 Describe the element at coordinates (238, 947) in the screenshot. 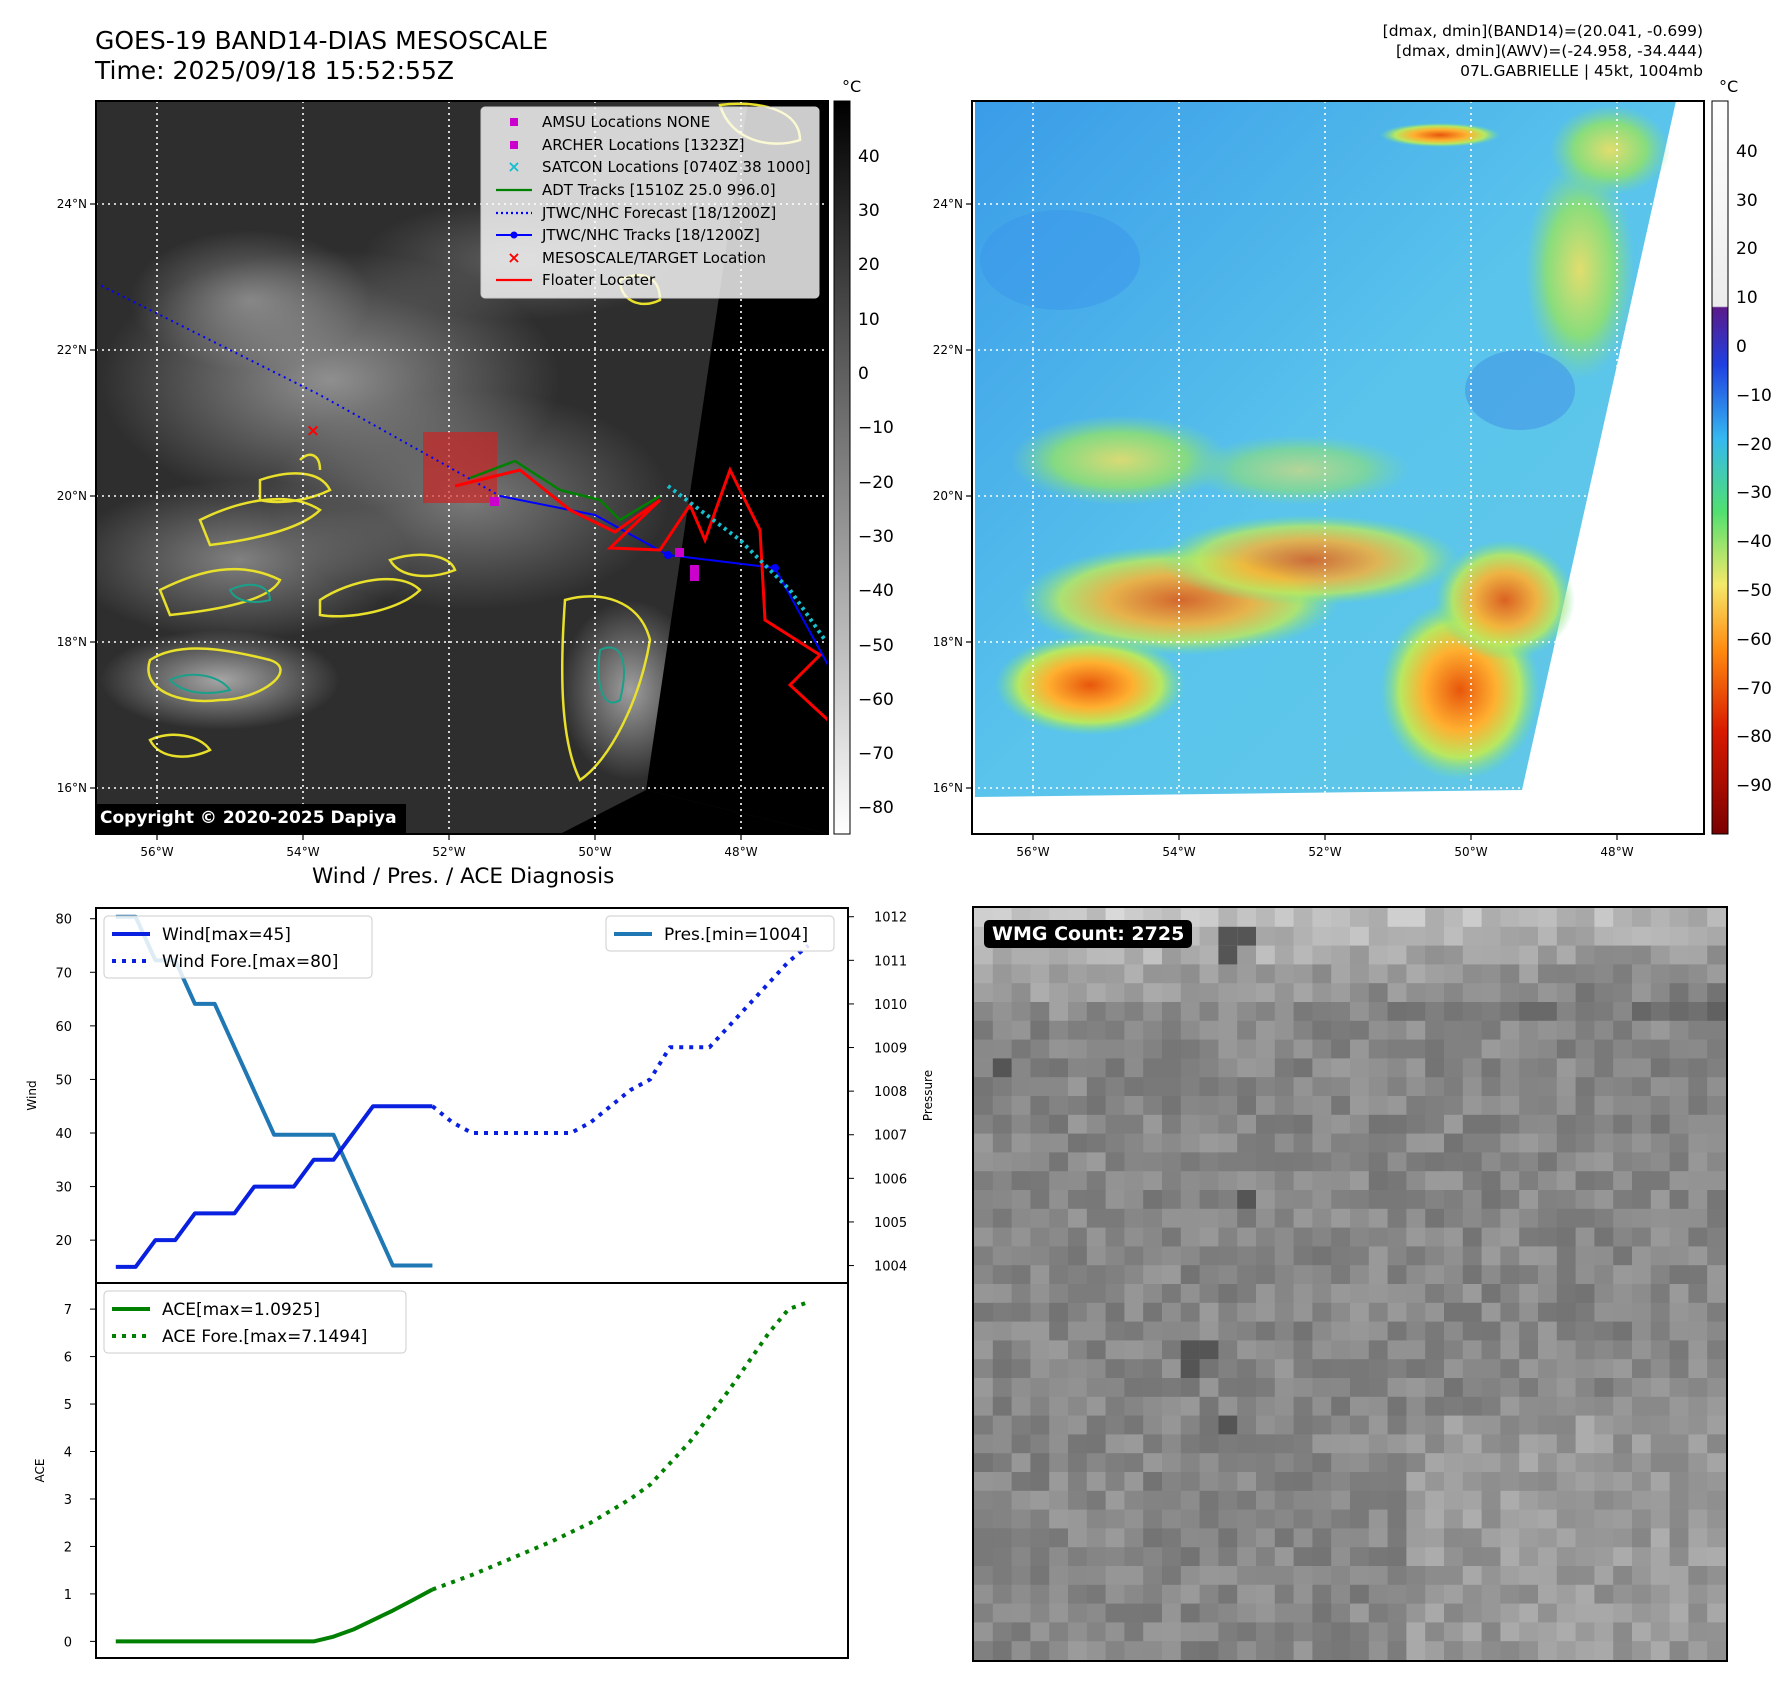

I see `wind-legend: Wind[max=45] Wind Fore.[max=80]` at that location.